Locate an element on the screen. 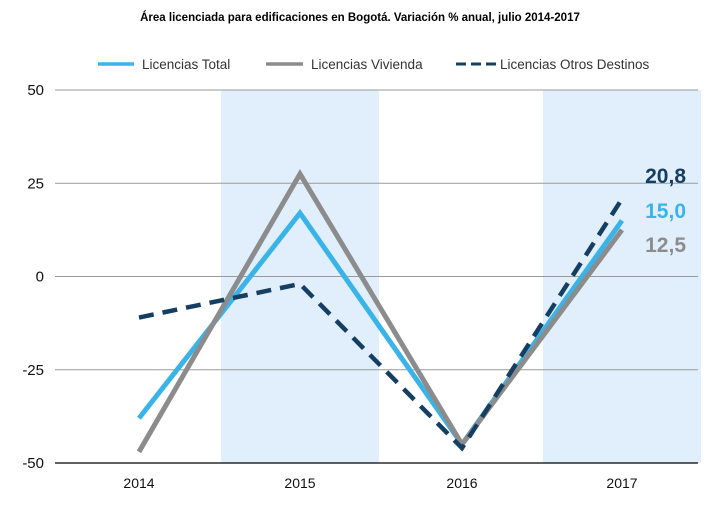 The height and width of the screenshot is (510, 720). end-labels: 20,8 15,0 12,5 is located at coordinates (665, 211).